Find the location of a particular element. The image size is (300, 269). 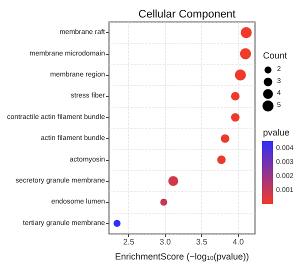

x-tick-label: 3.0 is located at coordinates (166, 242).